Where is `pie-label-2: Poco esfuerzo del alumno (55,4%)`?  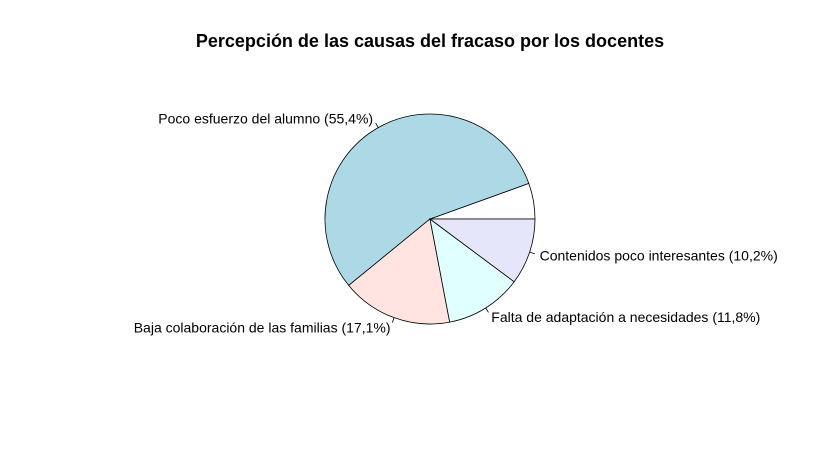 pie-label-2: Poco esfuerzo del alumno (55,4%) is located at coordinates (265, 118).